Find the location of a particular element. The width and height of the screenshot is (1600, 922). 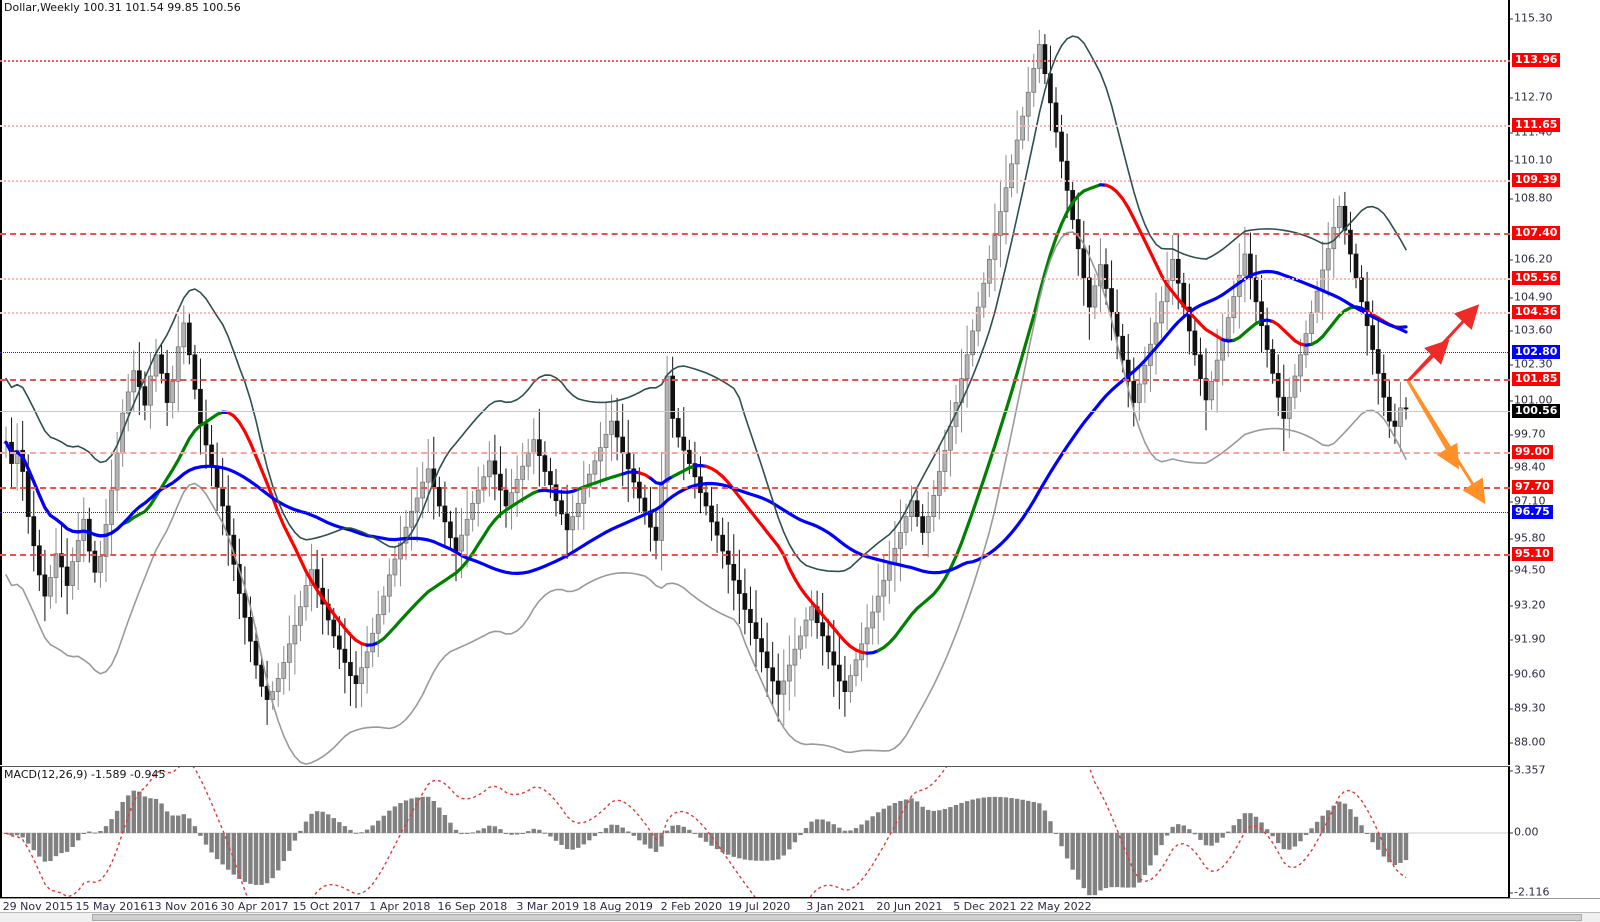

date-label: 22 May 2022 is located at coordinates (1055, 906).